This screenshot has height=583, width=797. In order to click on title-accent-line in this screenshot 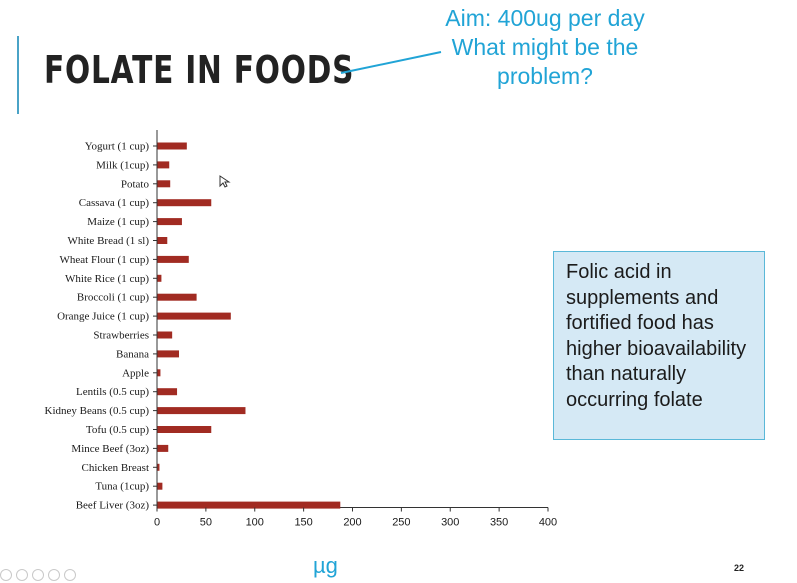, I will do `click(18, 75)`.